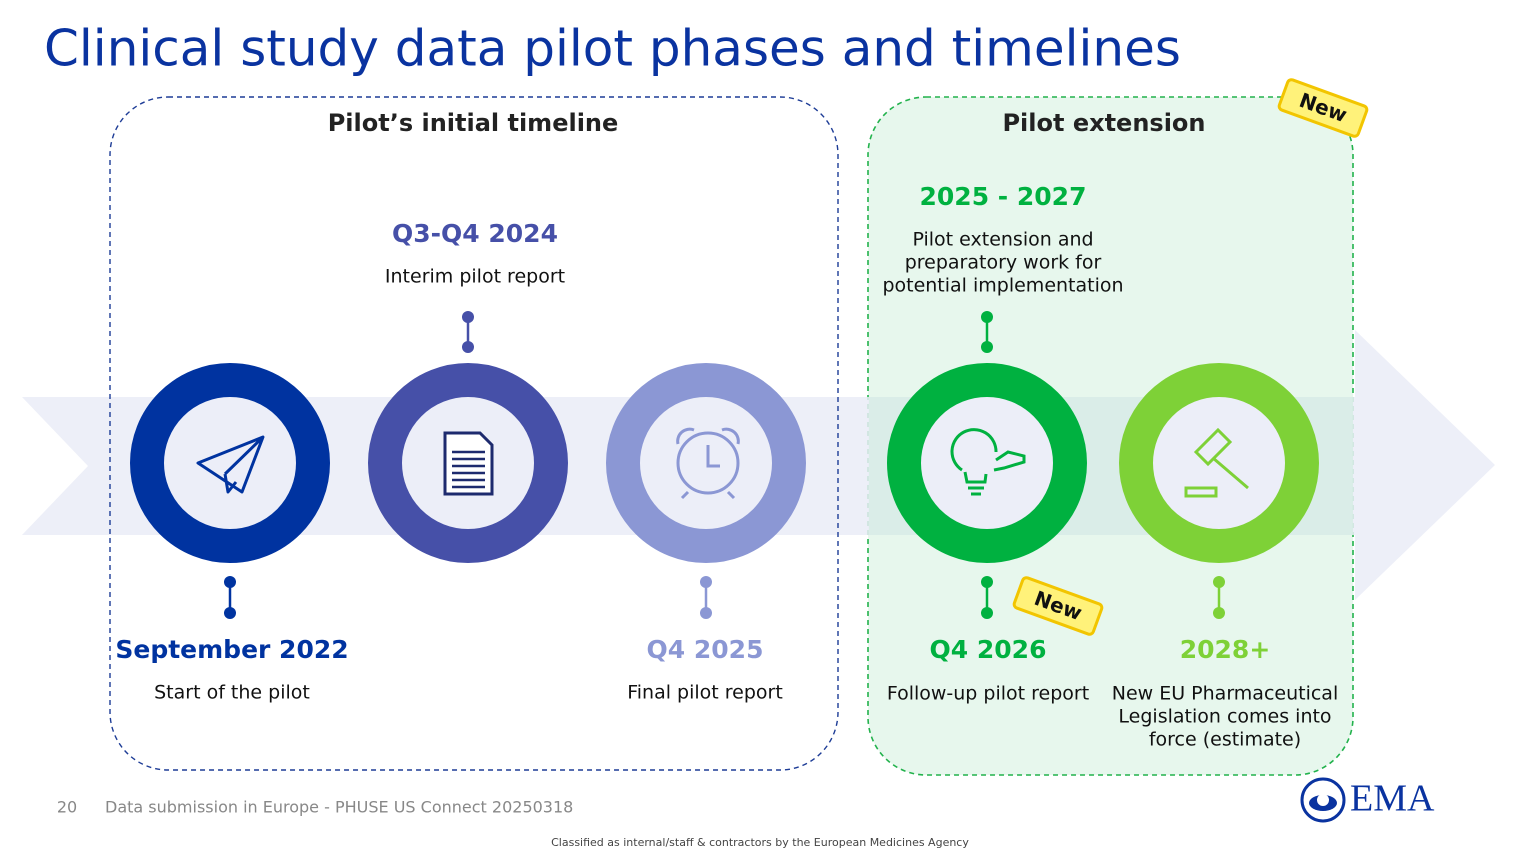  What do you see at coordinates (1003, 196) in the screenshot?
I see `milestone-date: 2025 - 2027` at bounding box center [1003, 196].